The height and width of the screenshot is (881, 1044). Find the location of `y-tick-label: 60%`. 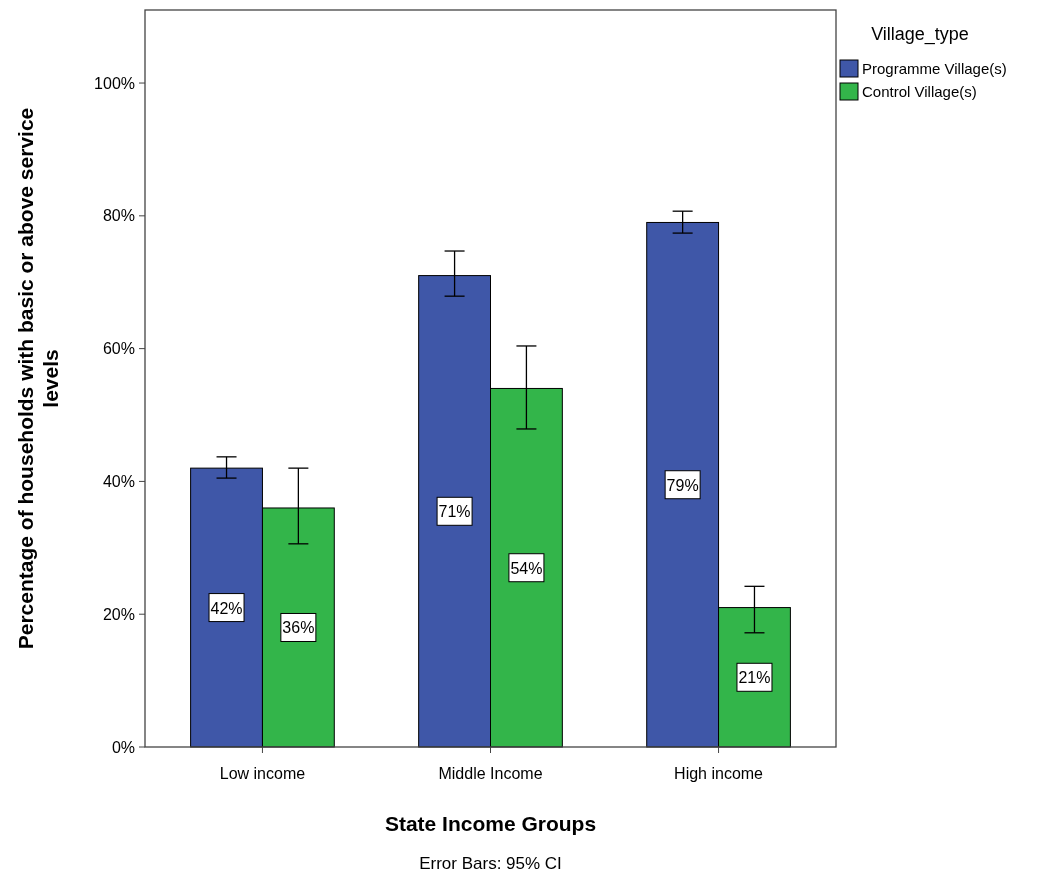

y-tick-label: 60% is located at coordinates (118, 349).